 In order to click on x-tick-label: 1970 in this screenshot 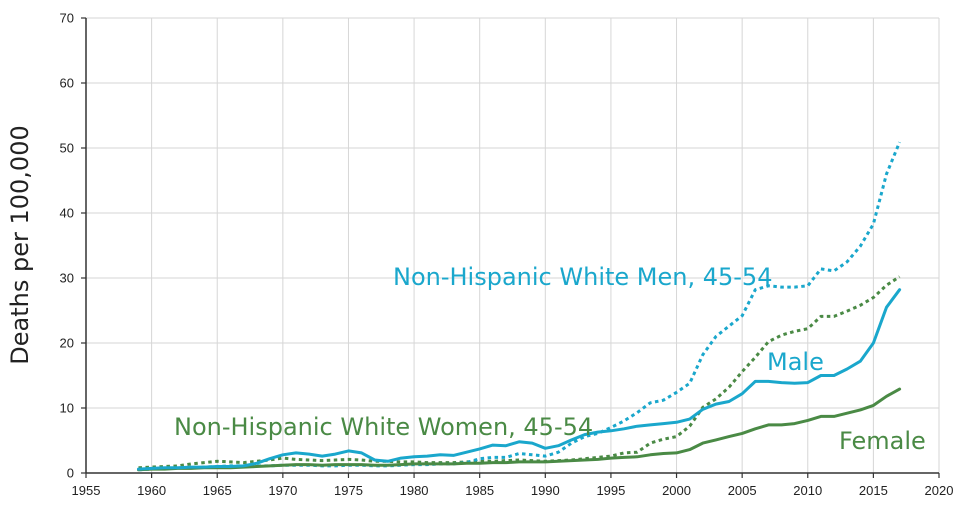, I will do `click(282, 490)`.